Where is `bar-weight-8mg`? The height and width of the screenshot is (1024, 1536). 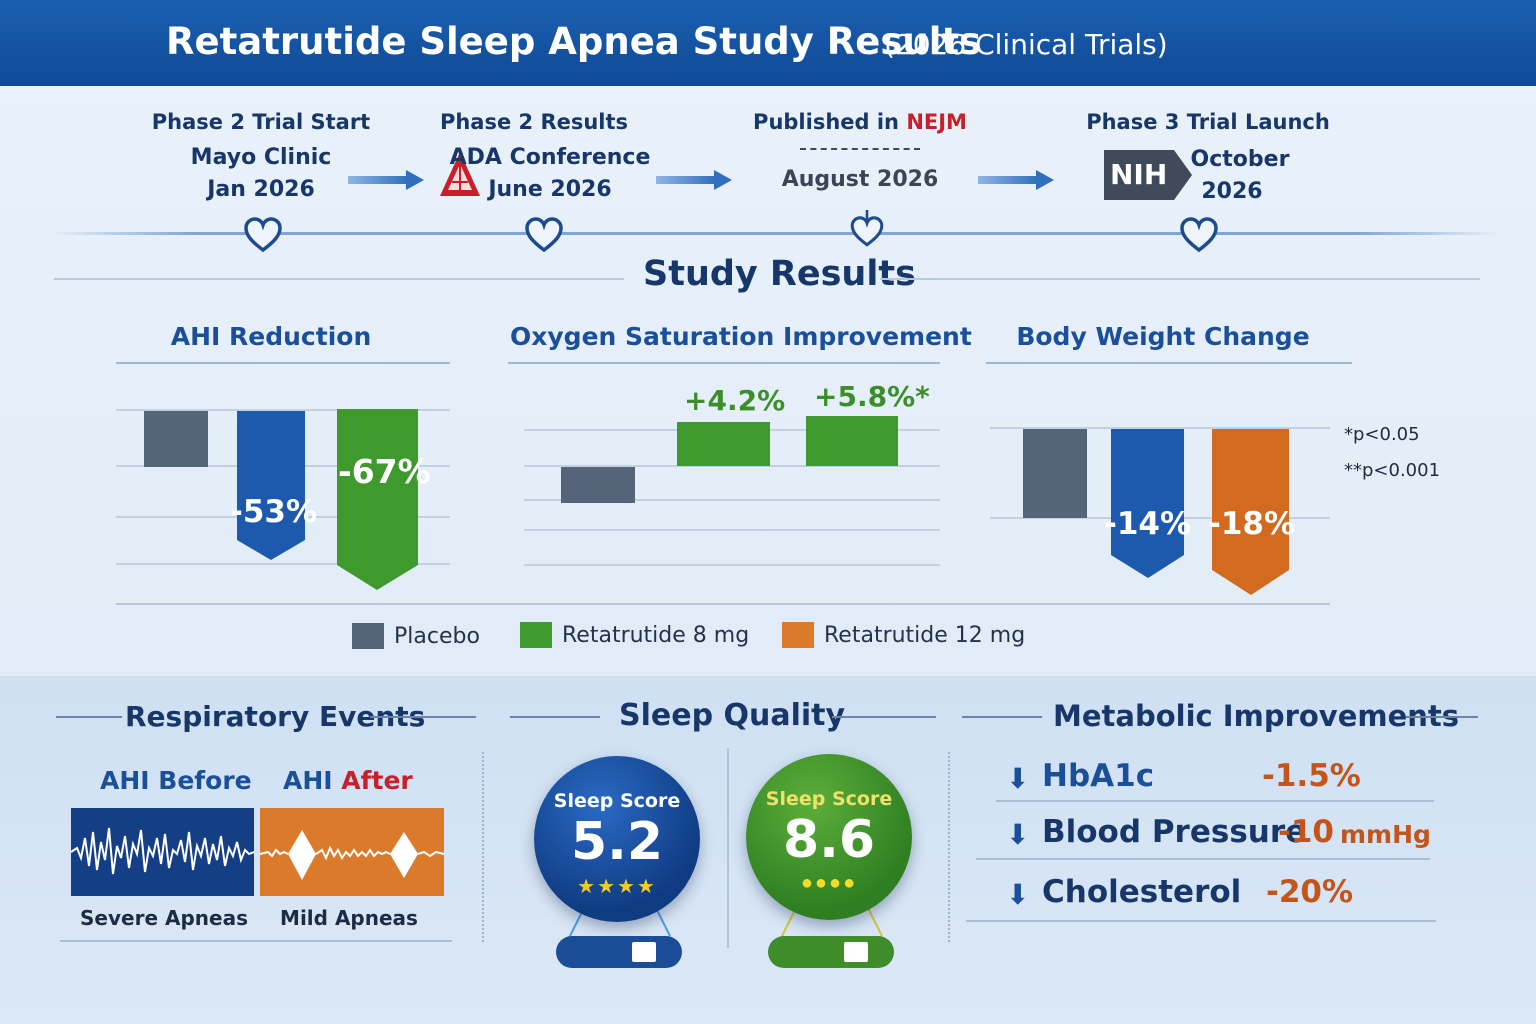 bar-weight-8mg is located at coordinates (1147, 503).